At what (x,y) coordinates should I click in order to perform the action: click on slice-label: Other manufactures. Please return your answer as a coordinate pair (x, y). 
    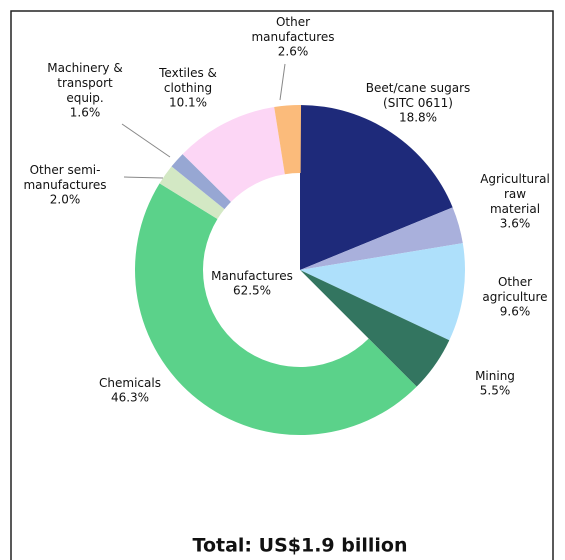
    Looking at the image, I should click on (292, 29).